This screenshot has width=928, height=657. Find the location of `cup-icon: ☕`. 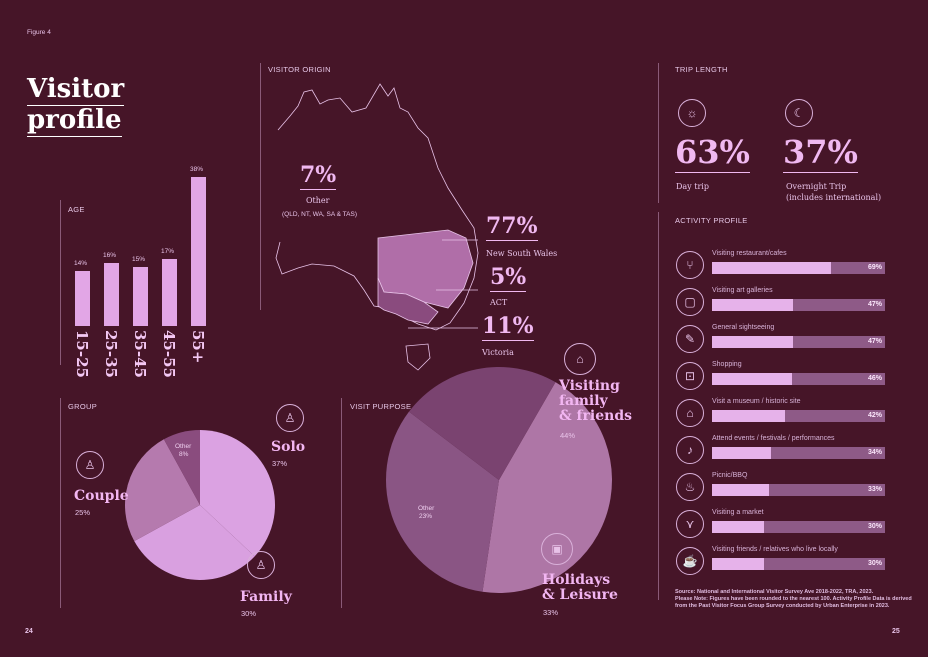

cup-icon: ☕ is located at coordinates (690, 561).